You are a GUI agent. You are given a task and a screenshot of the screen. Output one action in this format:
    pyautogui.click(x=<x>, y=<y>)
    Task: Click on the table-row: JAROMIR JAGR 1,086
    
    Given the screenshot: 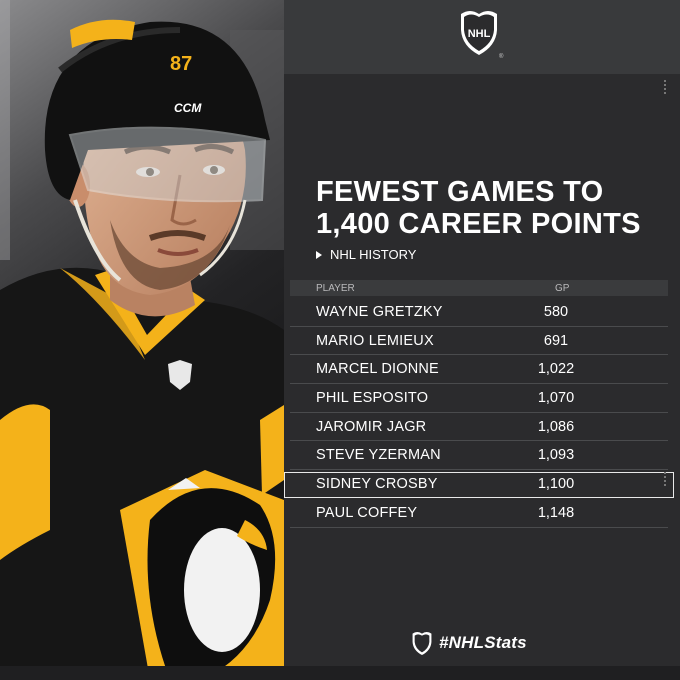 What is the action you would take?
    pyautogui.click(x=482, y=427)
    